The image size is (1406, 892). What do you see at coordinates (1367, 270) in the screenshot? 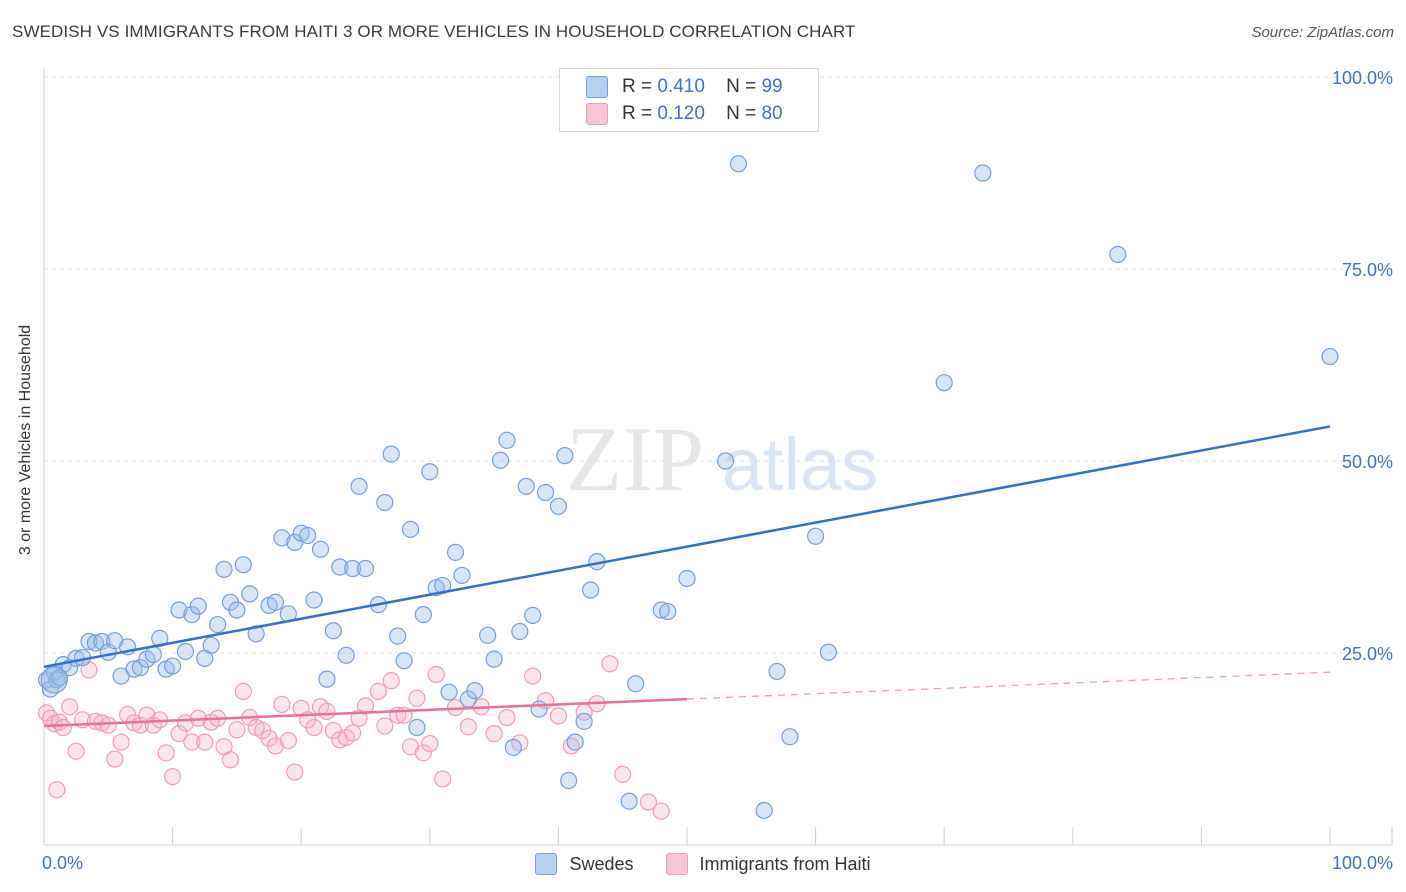
I see `y-tick-label-2: 75.0%` at bounding box center [1367, 270].